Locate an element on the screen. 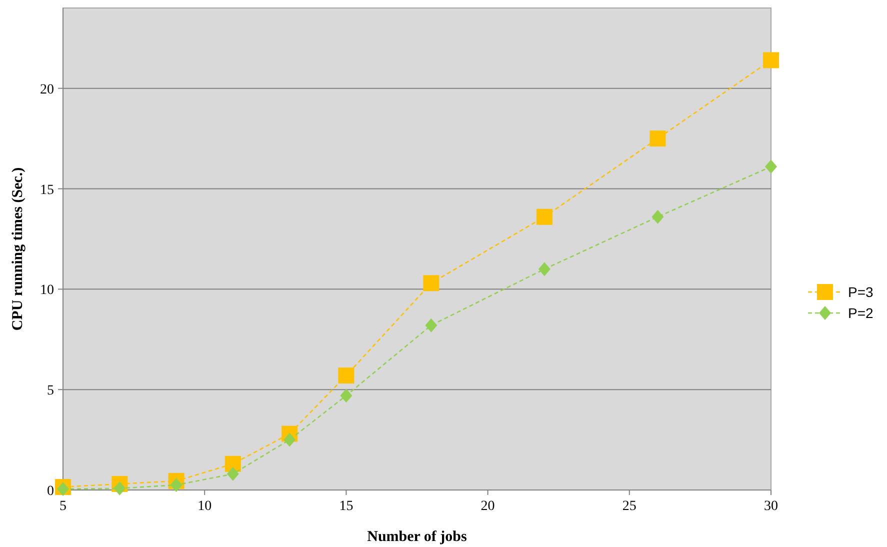 The image size is (887, 547). y-tick-label: 15 is located at coordinates (47, 190).